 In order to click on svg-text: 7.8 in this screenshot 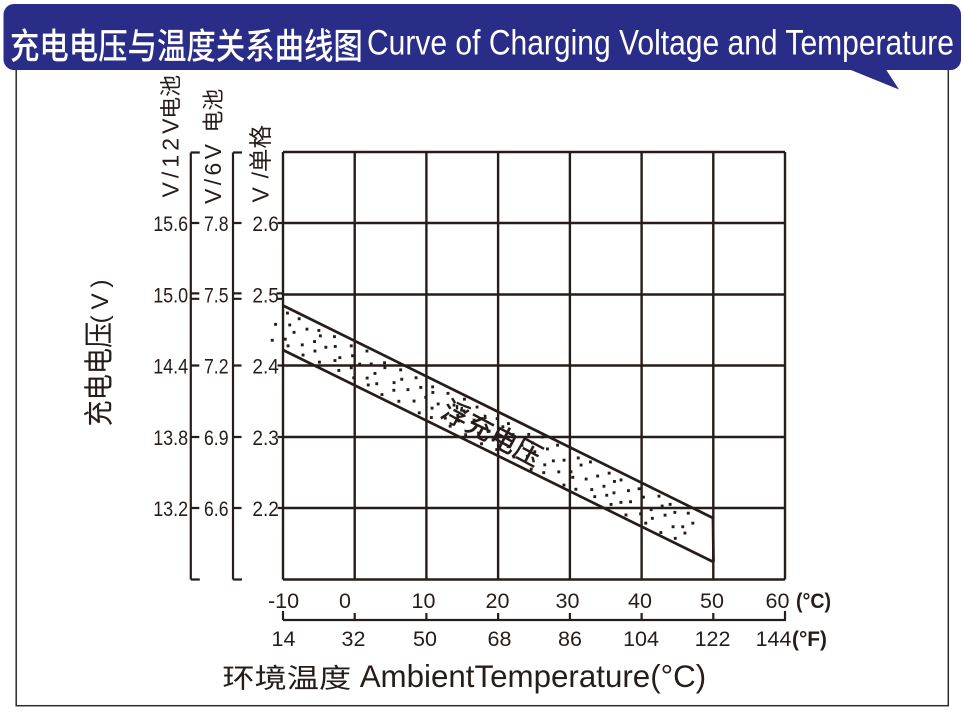, I will do `click(216, 224)`.